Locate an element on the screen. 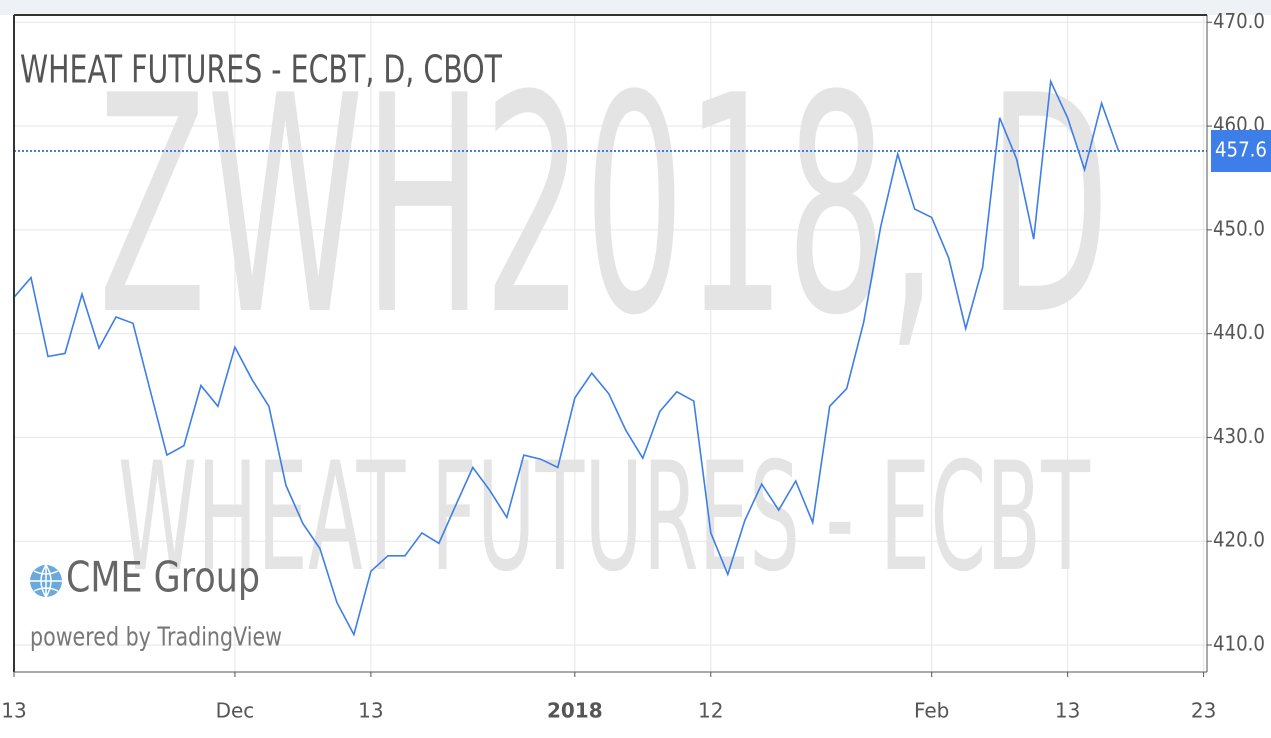 This screenshot has width=1271, height=738. x-tick-label: 2018 is located at coordinates (575, 711).